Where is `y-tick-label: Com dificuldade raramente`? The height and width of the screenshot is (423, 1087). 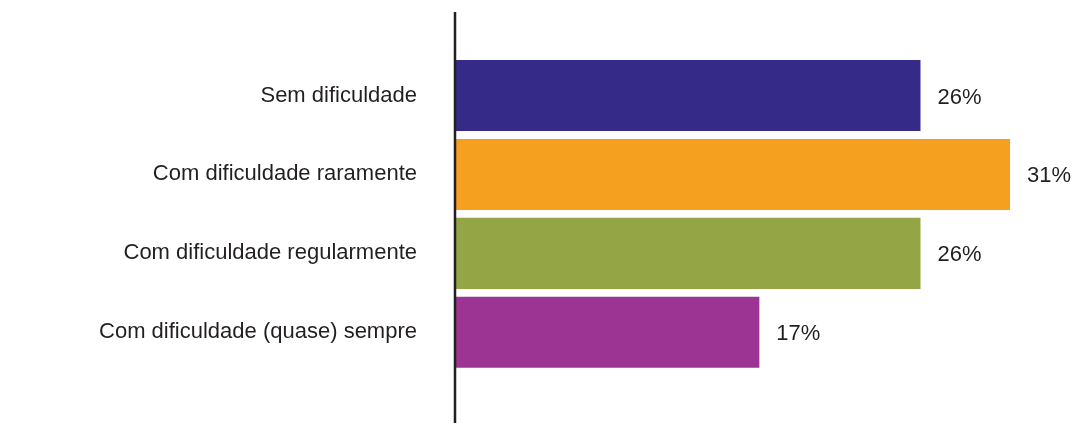
y-tick-label: Com dificuldade raramente is located at coordinates (284, 173).